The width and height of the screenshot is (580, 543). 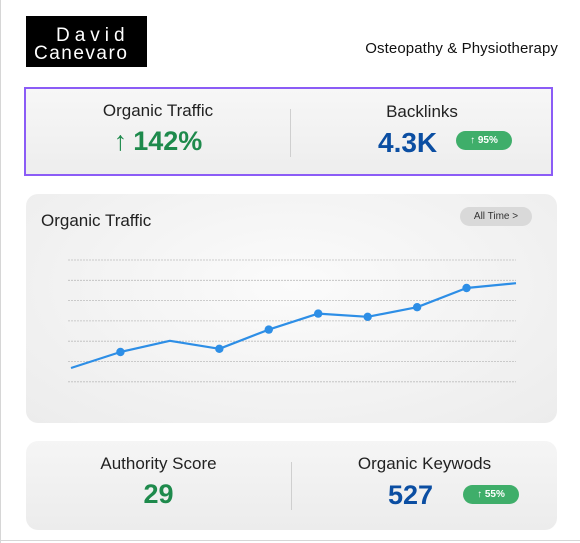 What do you see at coordinates (484, 140) in the screenshot?
I see `backlinks-change-badge: ↑ 95%` at bounding box center [484, 140].